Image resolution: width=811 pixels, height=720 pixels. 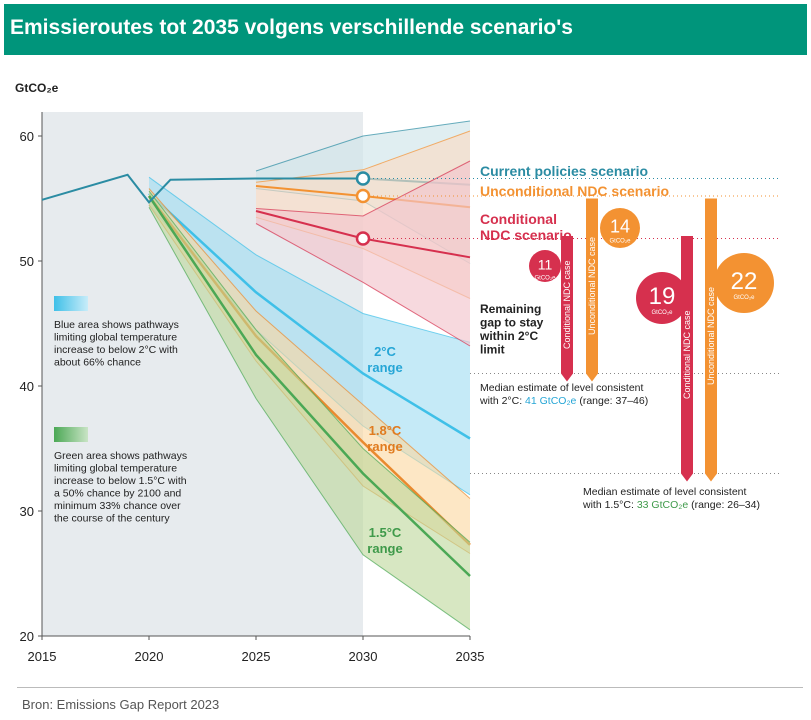 What do you see at coordinates (27, 261) in the screenshot?
I see `y-tick-label: 50` at bounding box center [27, 261].